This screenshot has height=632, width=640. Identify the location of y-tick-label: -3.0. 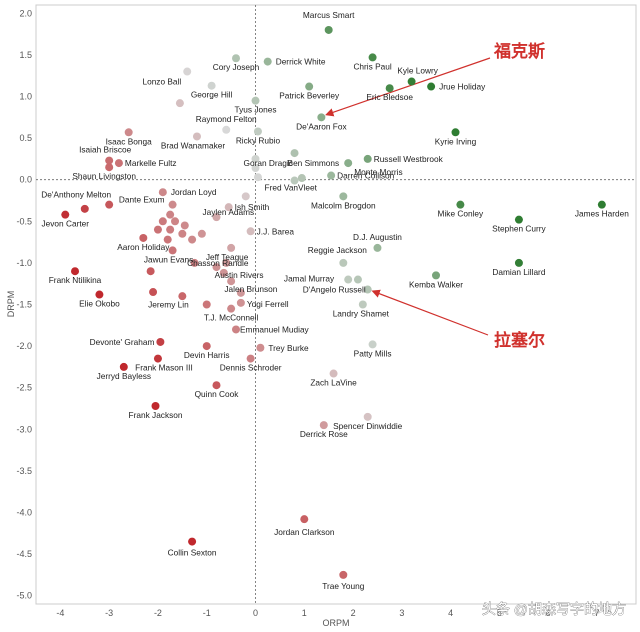
(24, 429).